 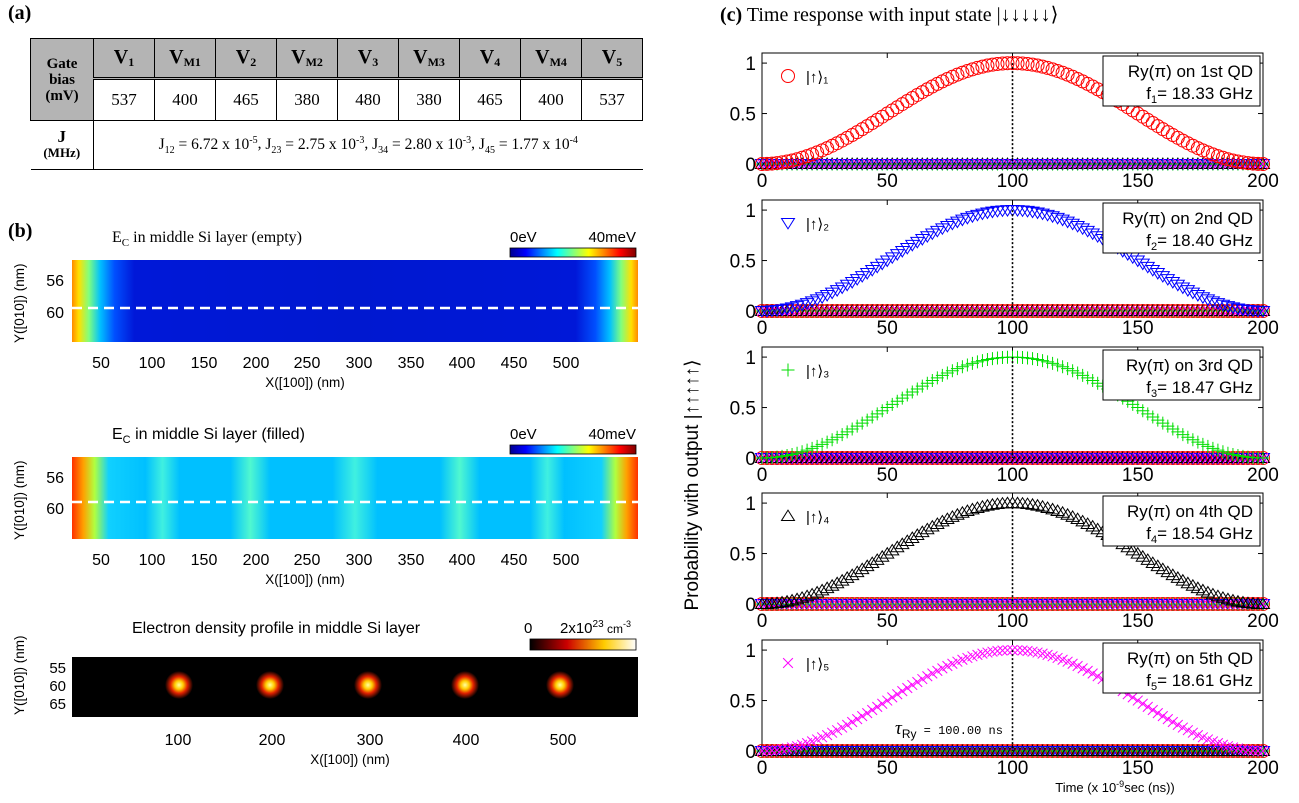 I want to click on map2-colorbar, so click(x=573, y=449).